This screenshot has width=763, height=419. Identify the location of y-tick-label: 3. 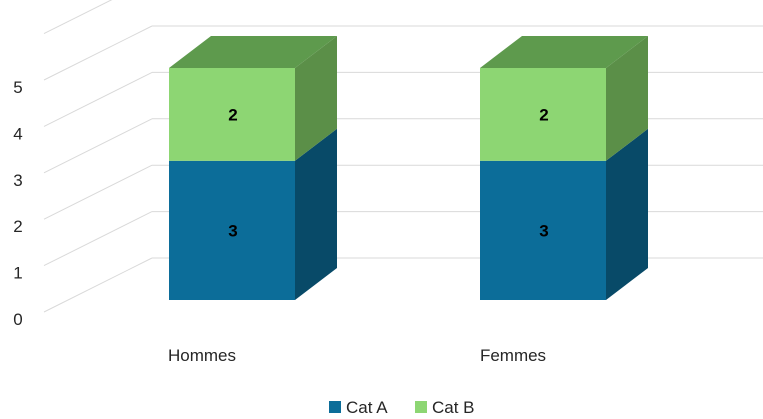
(17, 180).